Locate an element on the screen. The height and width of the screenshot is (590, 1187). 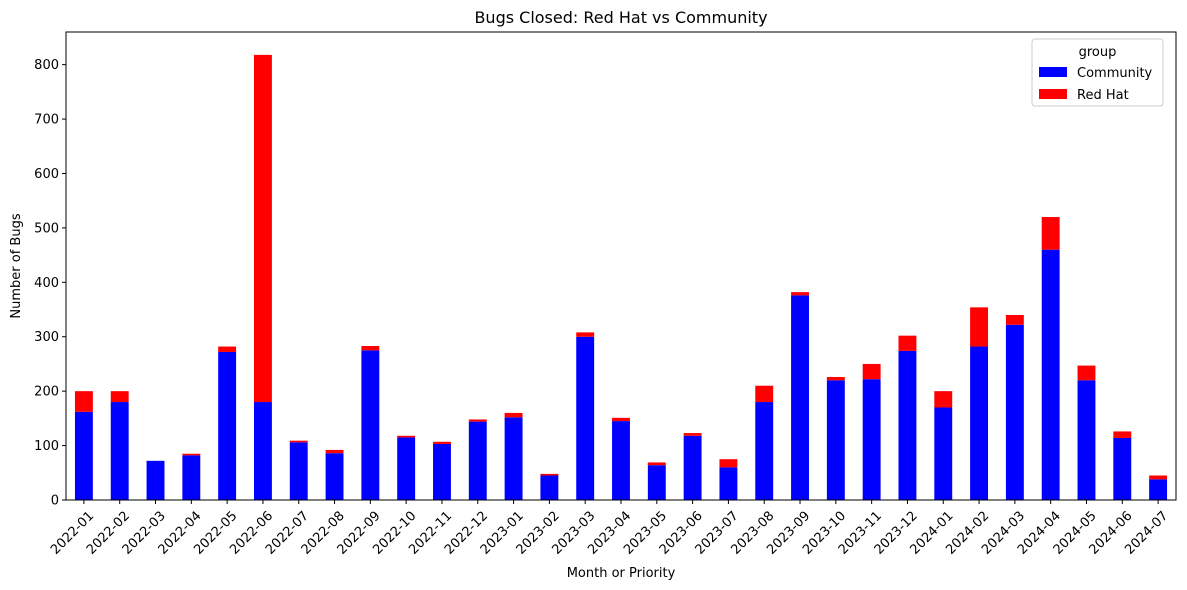
legend: group Community Red Hat is located at coordinates (1097, 72).